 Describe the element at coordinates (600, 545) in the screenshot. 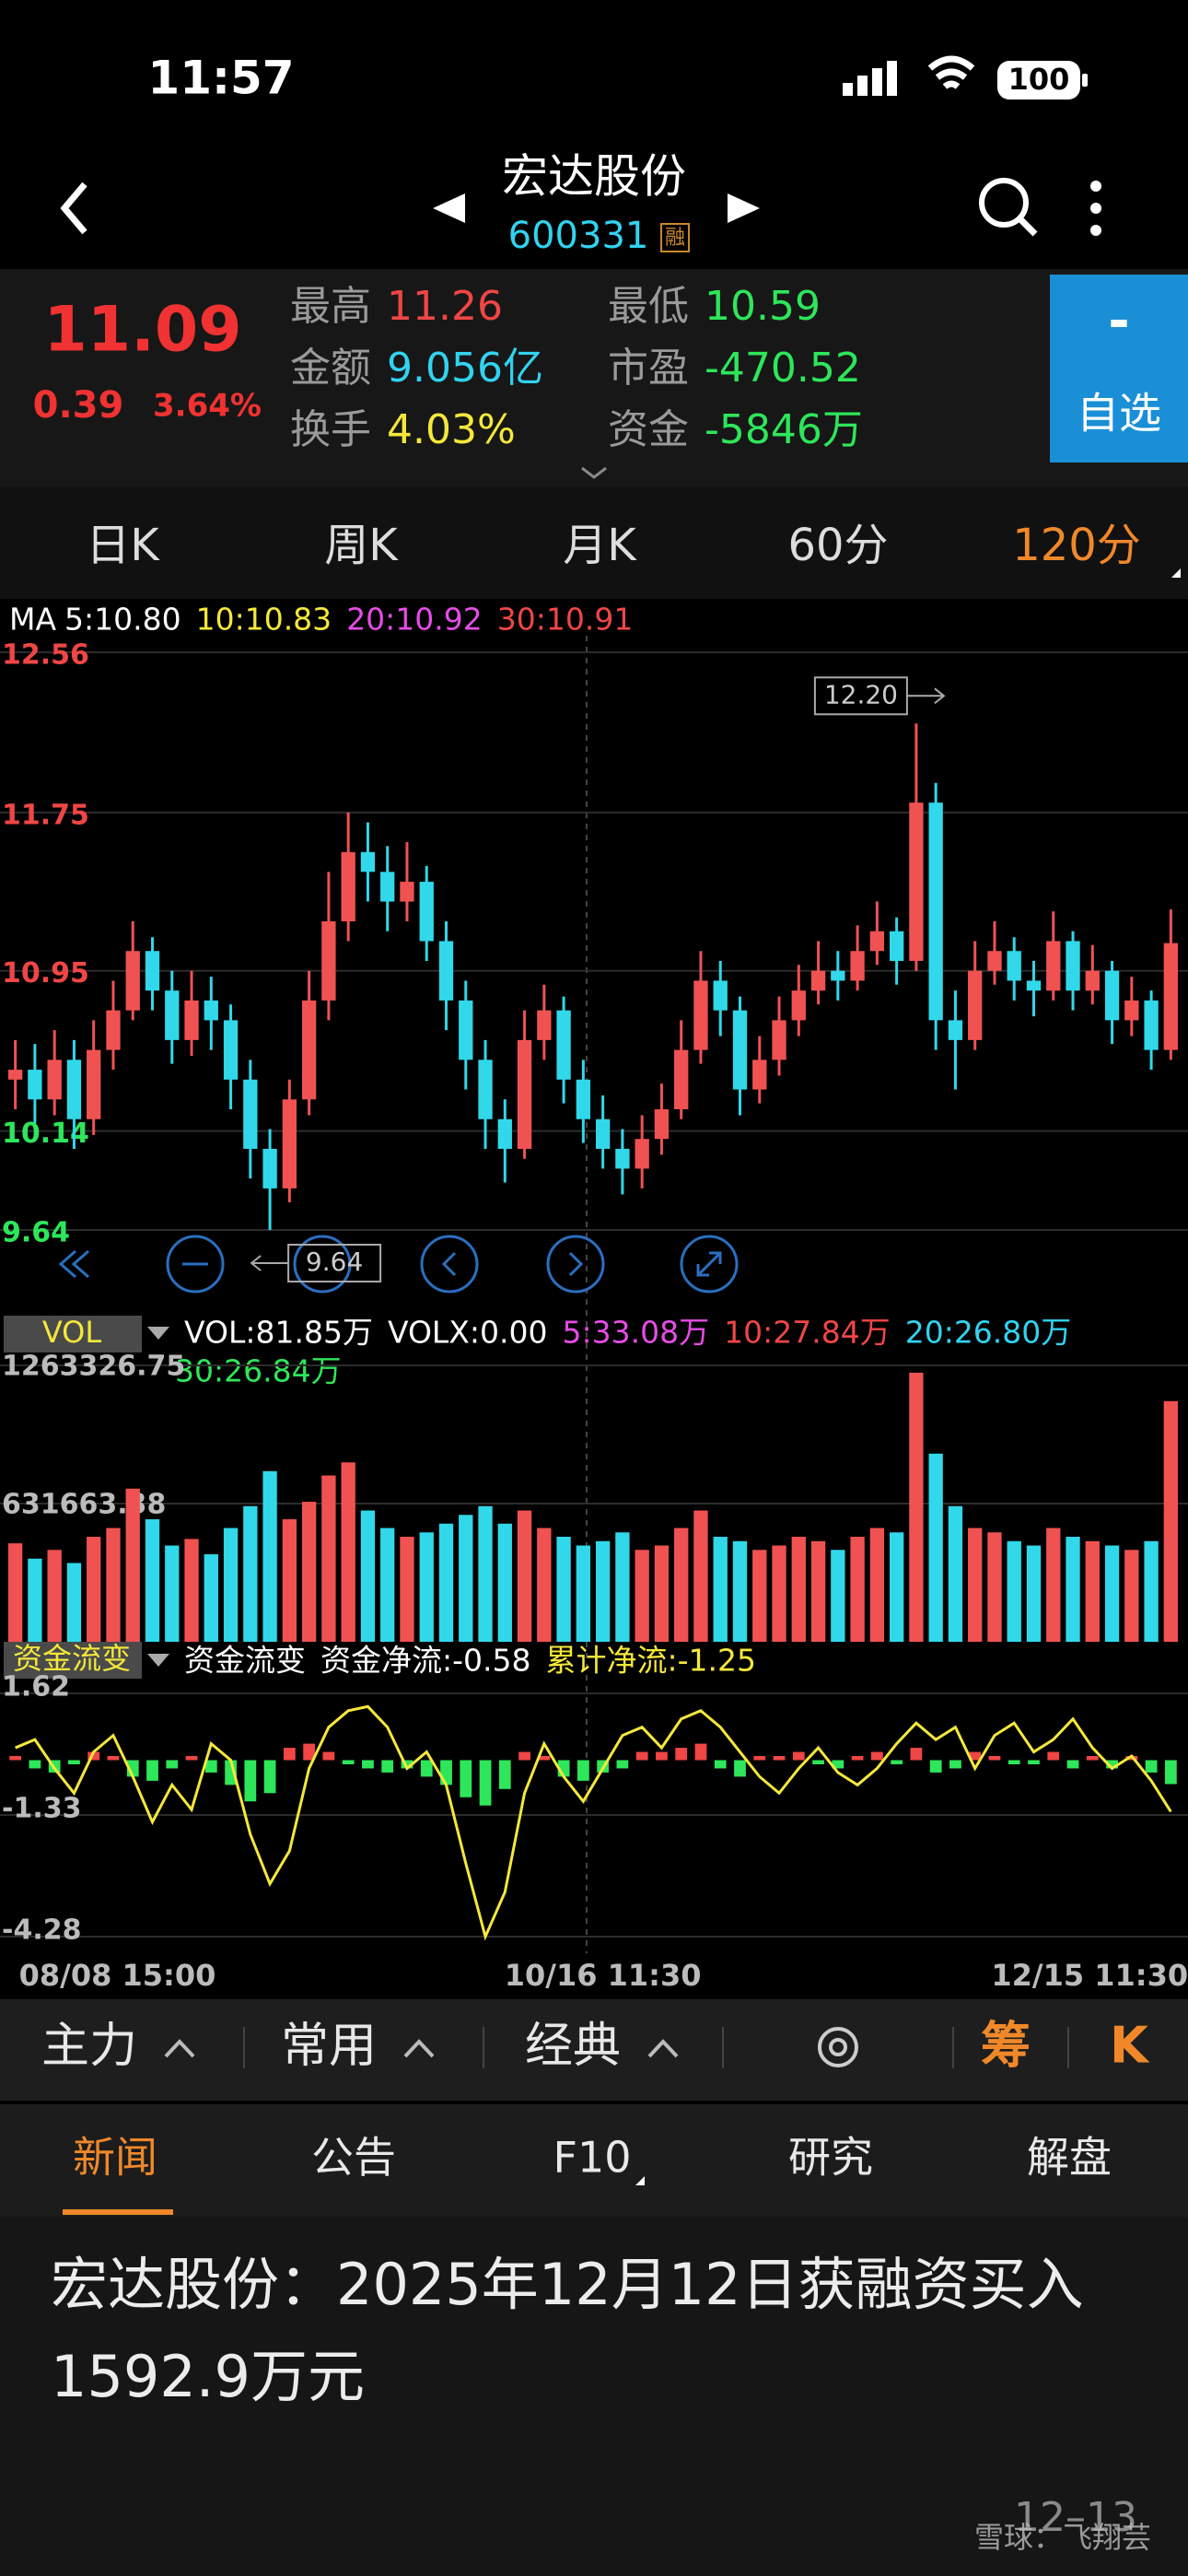

I see `period-tab: 月K` at that location.